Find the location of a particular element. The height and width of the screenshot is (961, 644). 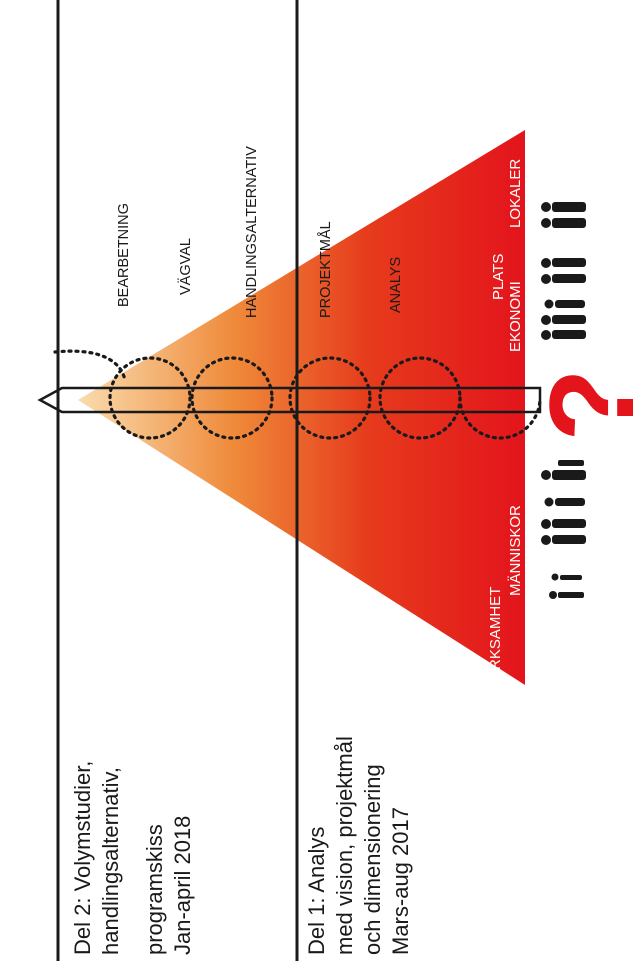

input-ekonomi: EKONOMI is located at coordinates (515, 316).